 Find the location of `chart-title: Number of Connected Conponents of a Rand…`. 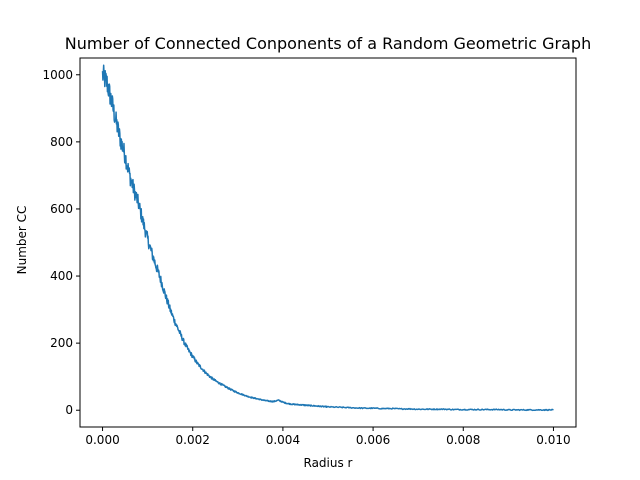

chart-title: Number of Connected Conponents of a Rand… is located at coordinates (328, 43).